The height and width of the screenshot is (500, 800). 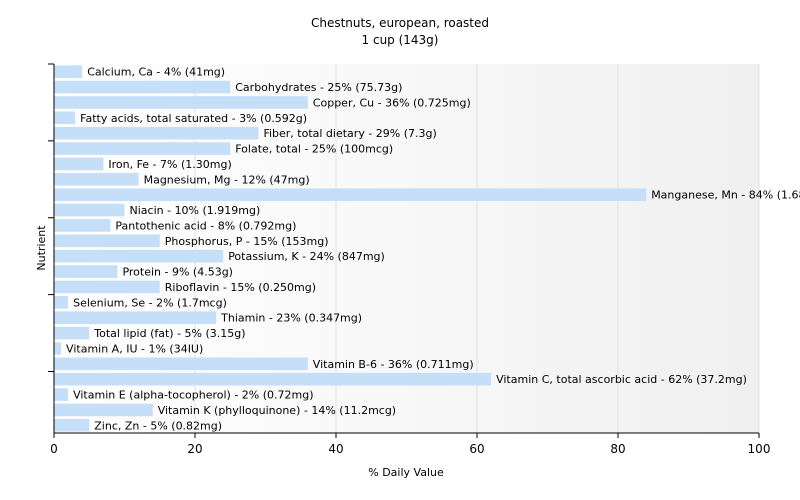 I want to click on x-tick-label: 40, so click(x=335, y=449).